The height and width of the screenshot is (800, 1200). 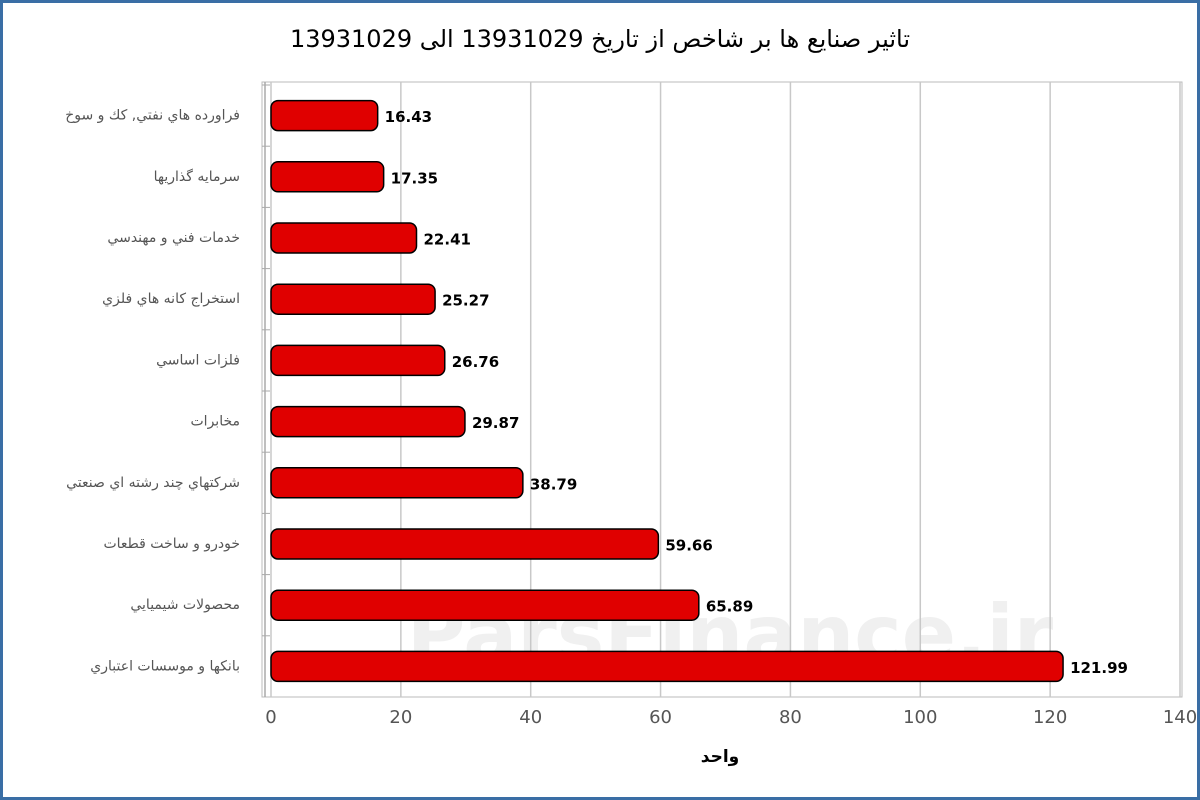 I want to click on y-tick-label: سرمايه گذاريها, so click(x=197, y=176).